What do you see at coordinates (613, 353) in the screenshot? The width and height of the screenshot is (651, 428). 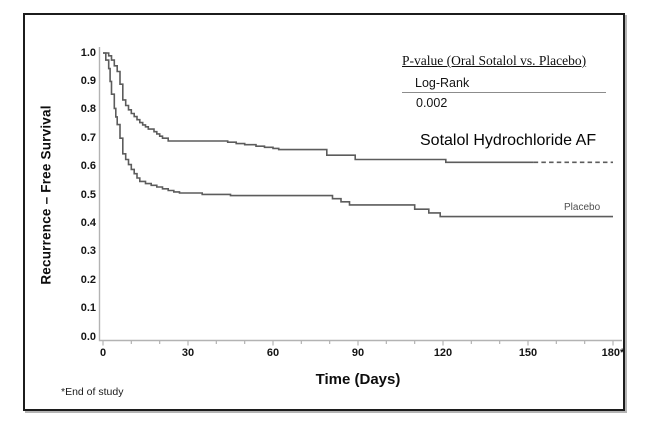 I see `x-tick-label: 180*` at bounding box center [613, 353].